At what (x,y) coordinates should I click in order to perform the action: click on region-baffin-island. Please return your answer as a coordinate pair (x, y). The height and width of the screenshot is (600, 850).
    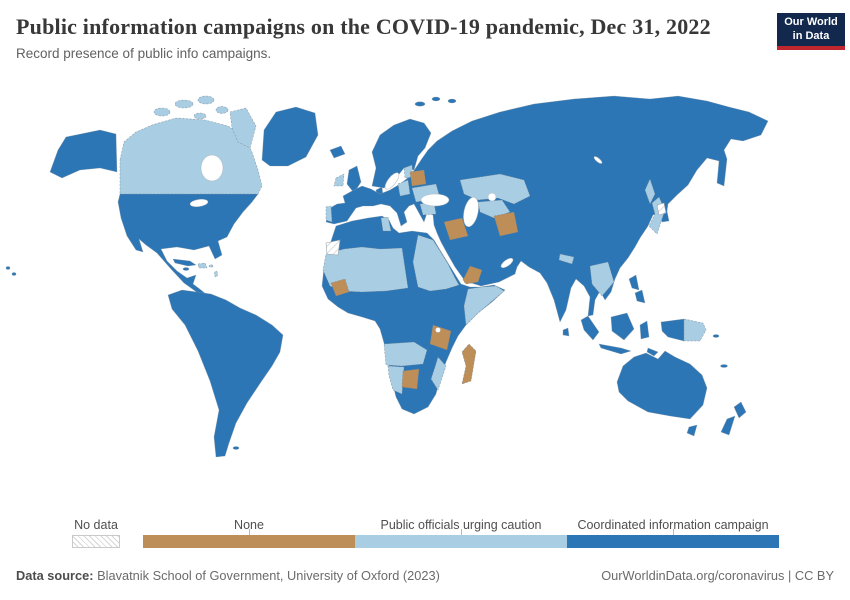
    Looking at the image, I should click on (243, 128).